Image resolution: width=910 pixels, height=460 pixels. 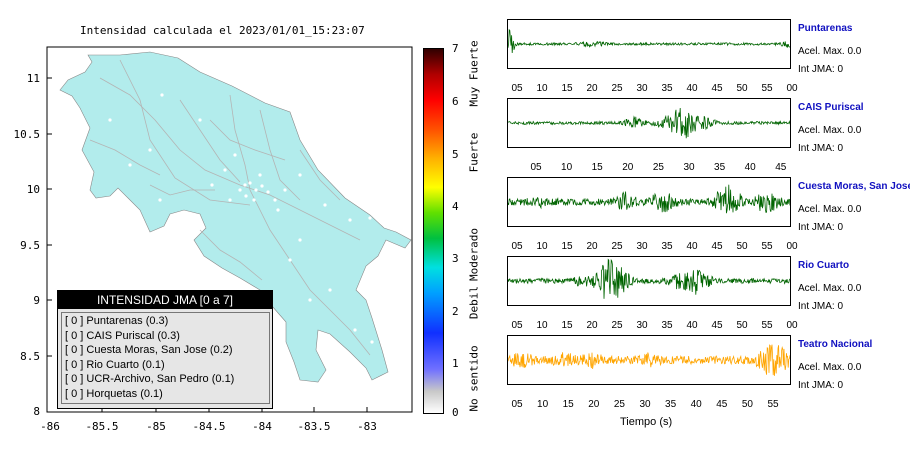 I want to click on station-name: Rio Cuarto, so click(x=824, y=265).